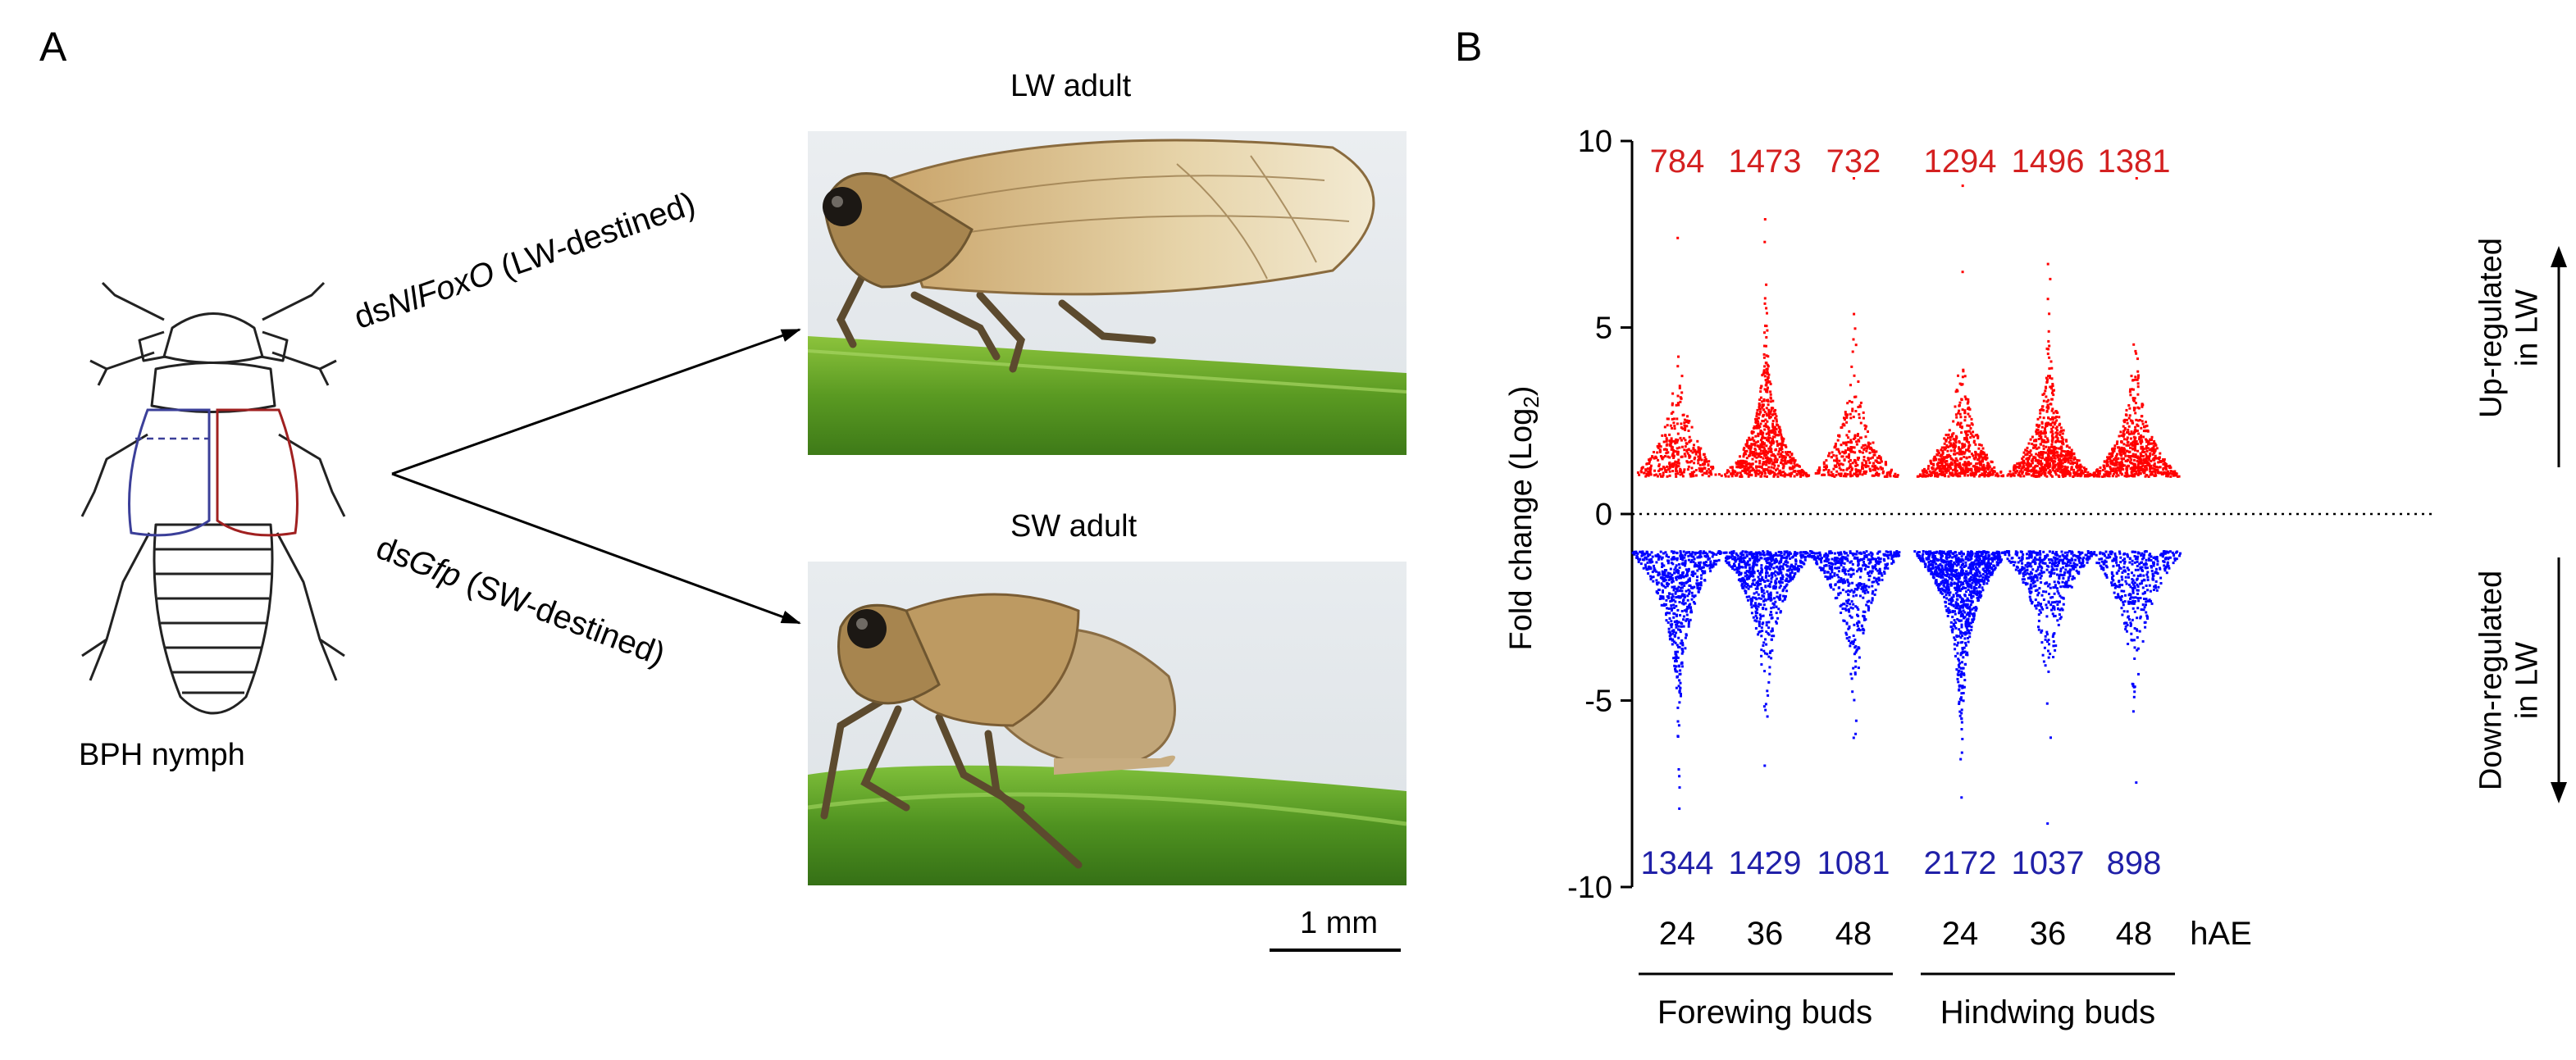  Describe the element at coordinates (162, 755) in the screenshot. I see `bph-nymph-label: BPH nymph` at that location.